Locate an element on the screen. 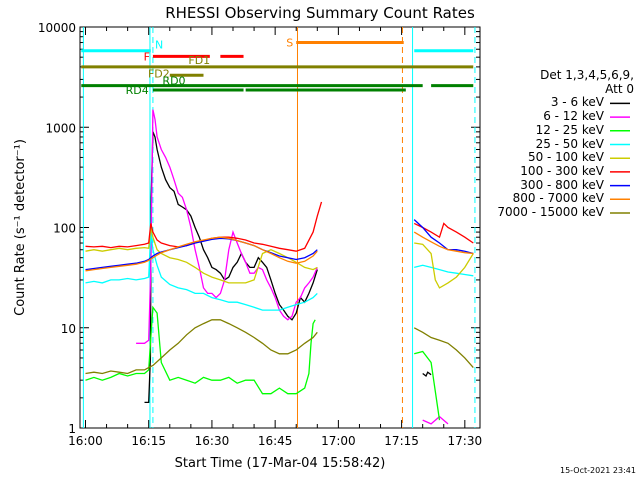  y-tick-label: 100 is located at coordinates (64, 229).